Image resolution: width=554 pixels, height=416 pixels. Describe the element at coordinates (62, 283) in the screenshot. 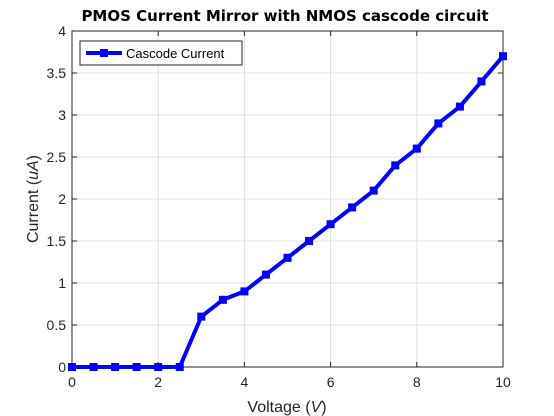

I see `y-tick-label: 1` at that location.